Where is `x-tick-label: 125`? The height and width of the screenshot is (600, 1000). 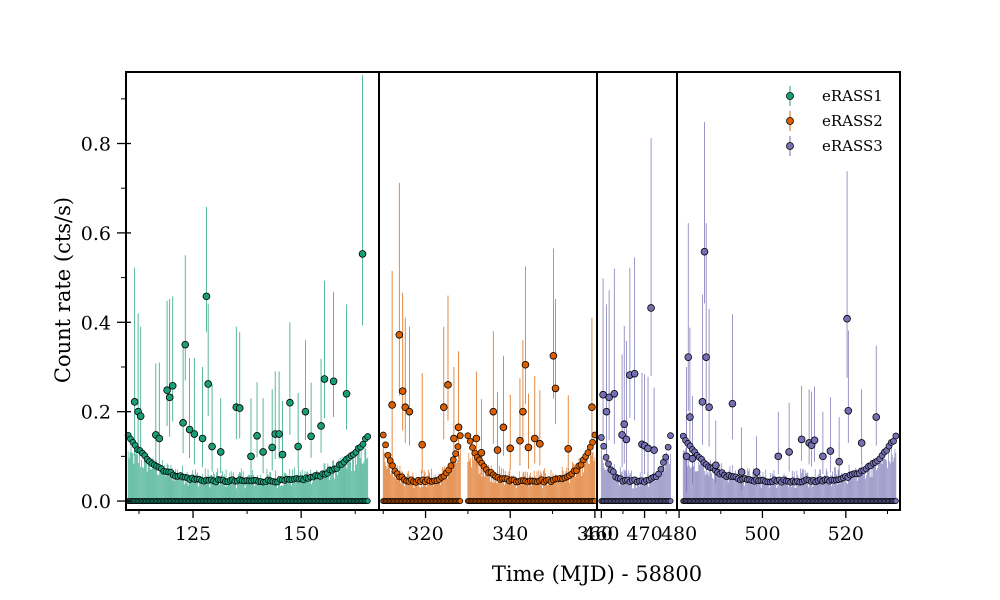 x-tick-label: 125 is located at coordinates (193, 534).